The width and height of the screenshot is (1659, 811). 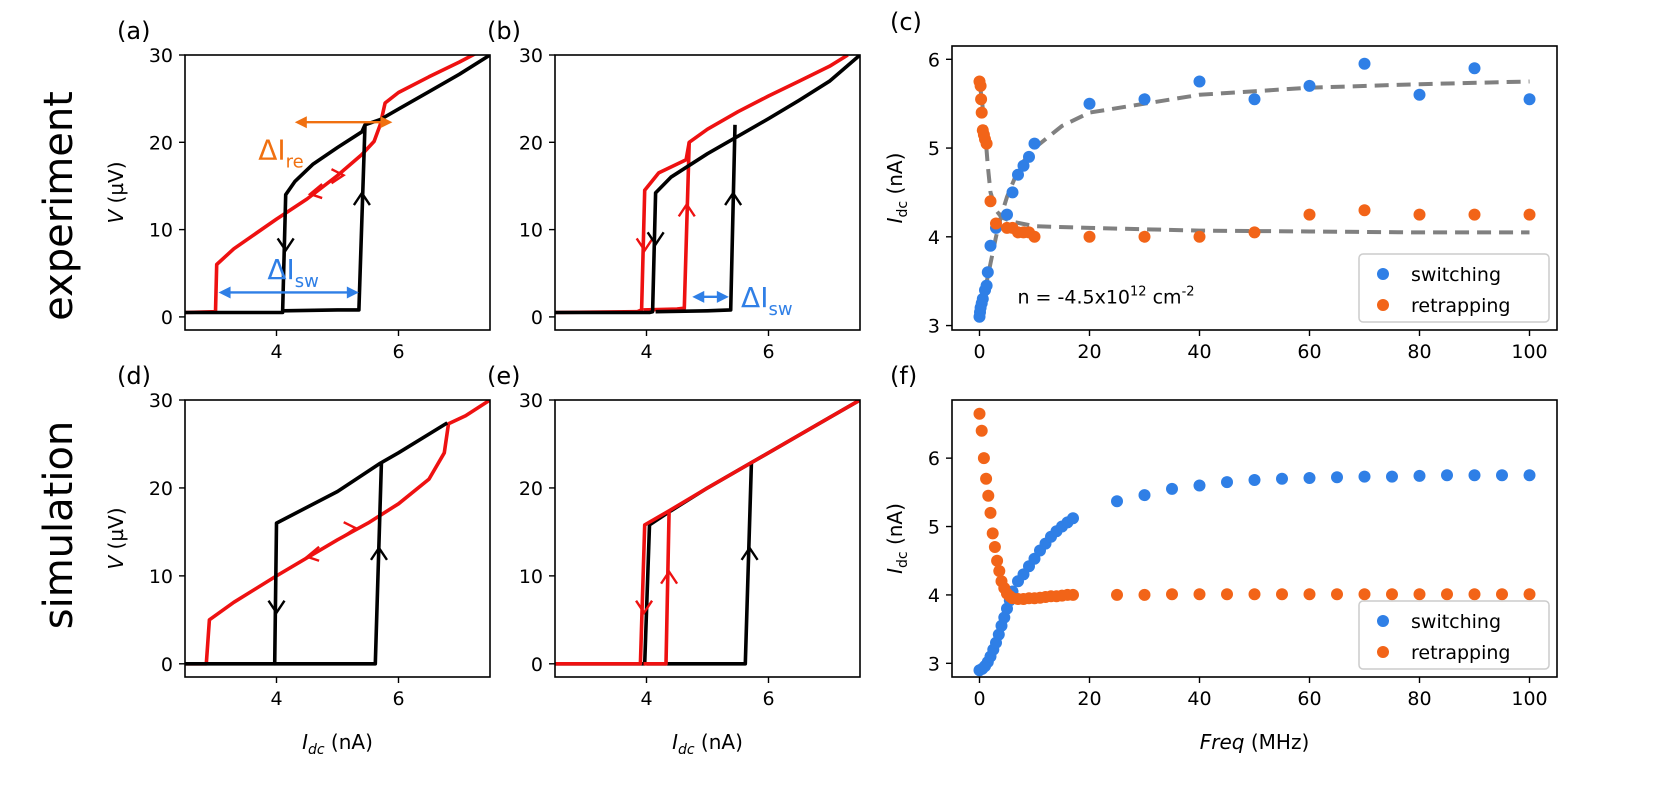 I want to click on y-axis-label: V (µV), so click(x=116, y=538).